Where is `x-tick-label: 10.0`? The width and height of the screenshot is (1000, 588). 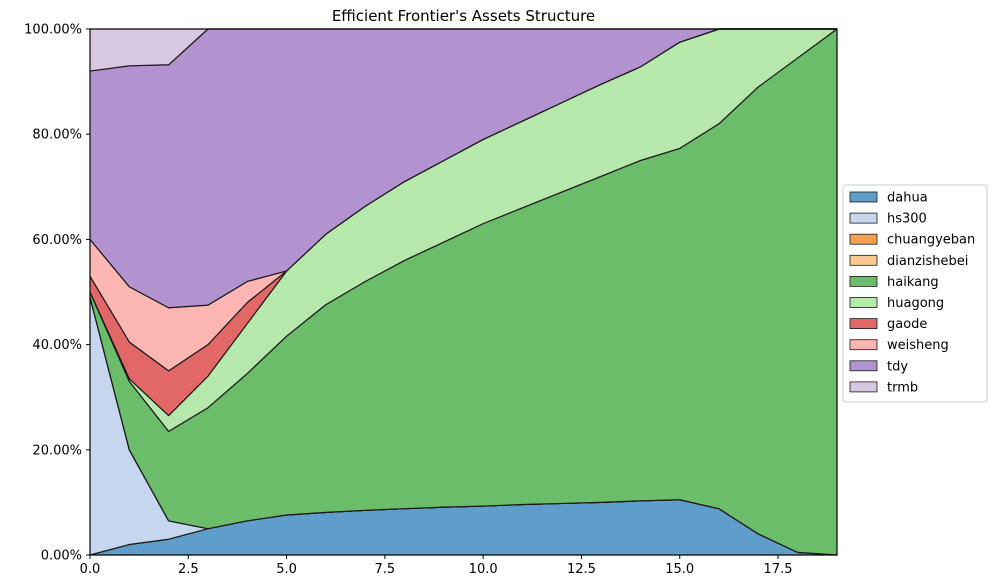
x-tick-label: 10.0 is located at coordinates (483, 569).